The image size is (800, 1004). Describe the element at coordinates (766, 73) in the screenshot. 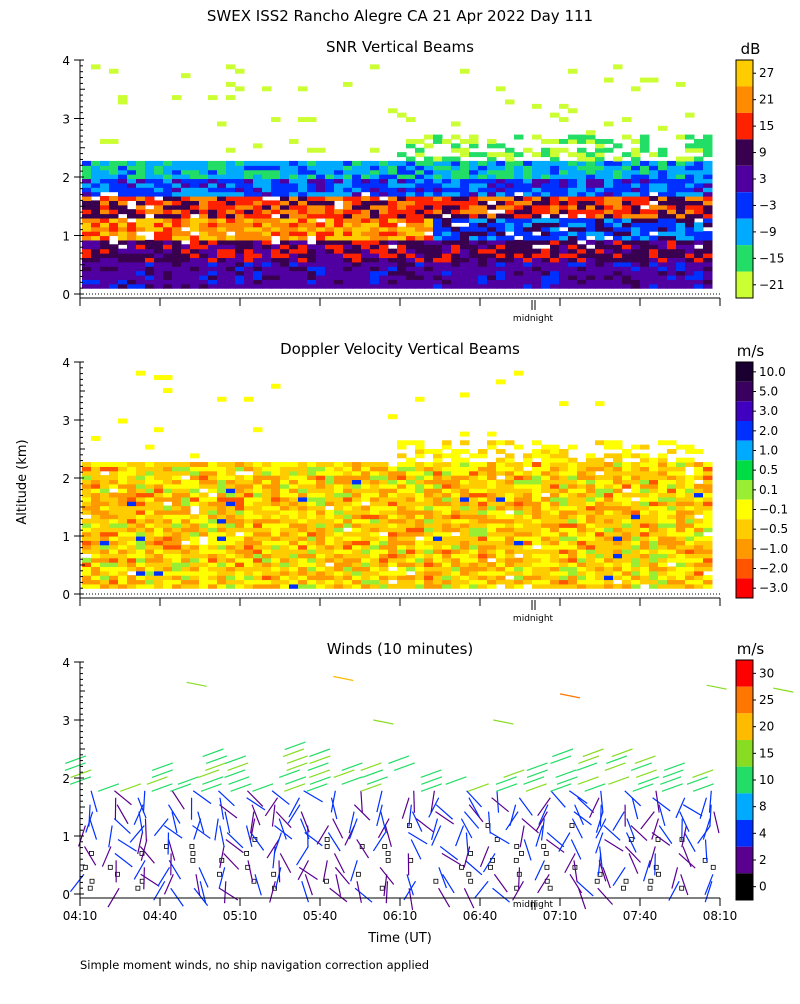

I see `colorbar-label: 27` at that location.